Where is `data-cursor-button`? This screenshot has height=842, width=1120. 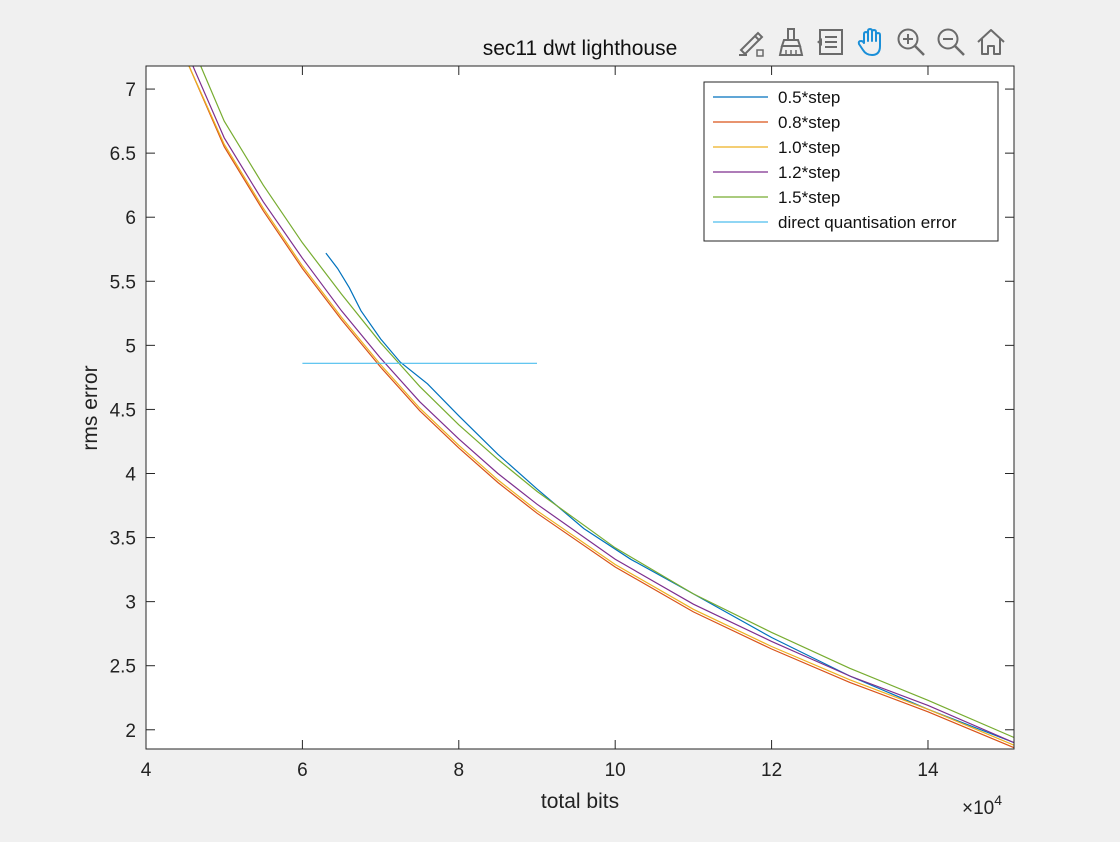
data-cursor-button is located at coordinates (791, 42).